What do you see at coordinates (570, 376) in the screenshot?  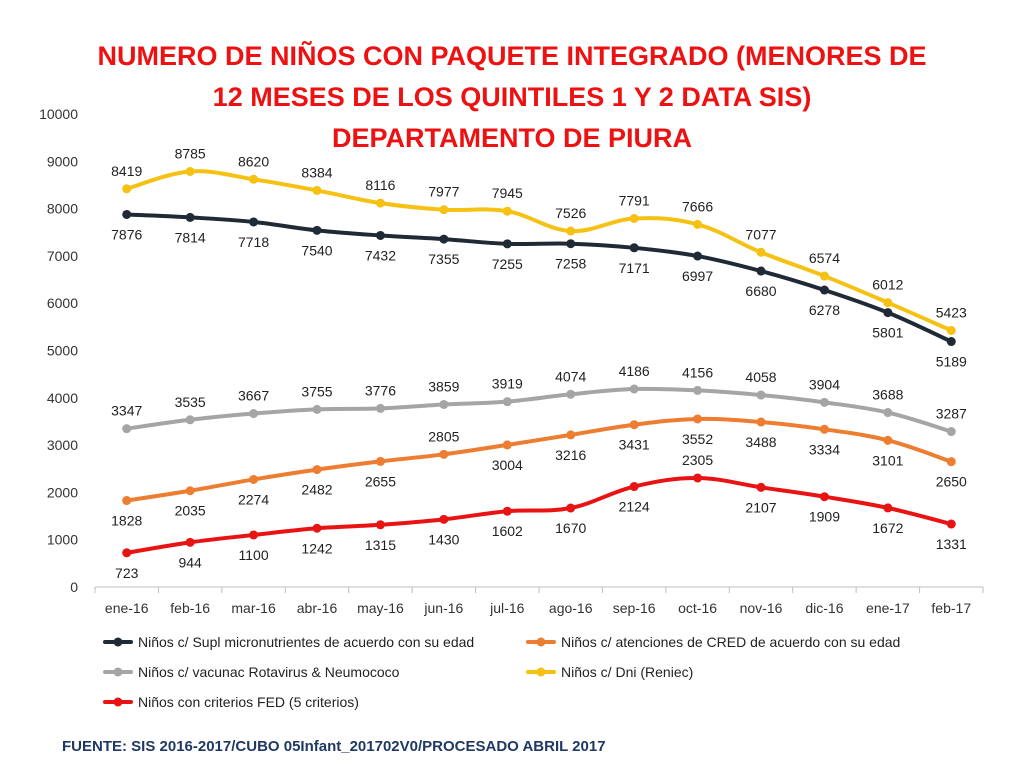 I see `data-label: 4074` at bounding box center [570, 376].